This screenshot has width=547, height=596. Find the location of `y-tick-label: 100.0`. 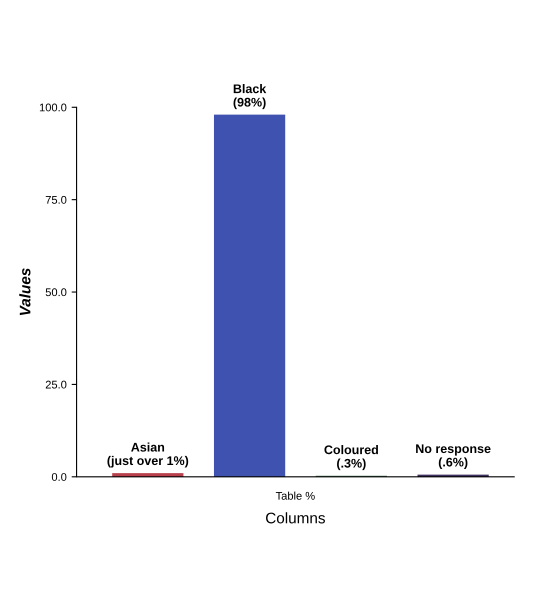

y-tick-label: 100.0 is located at coordinates (53, 108).